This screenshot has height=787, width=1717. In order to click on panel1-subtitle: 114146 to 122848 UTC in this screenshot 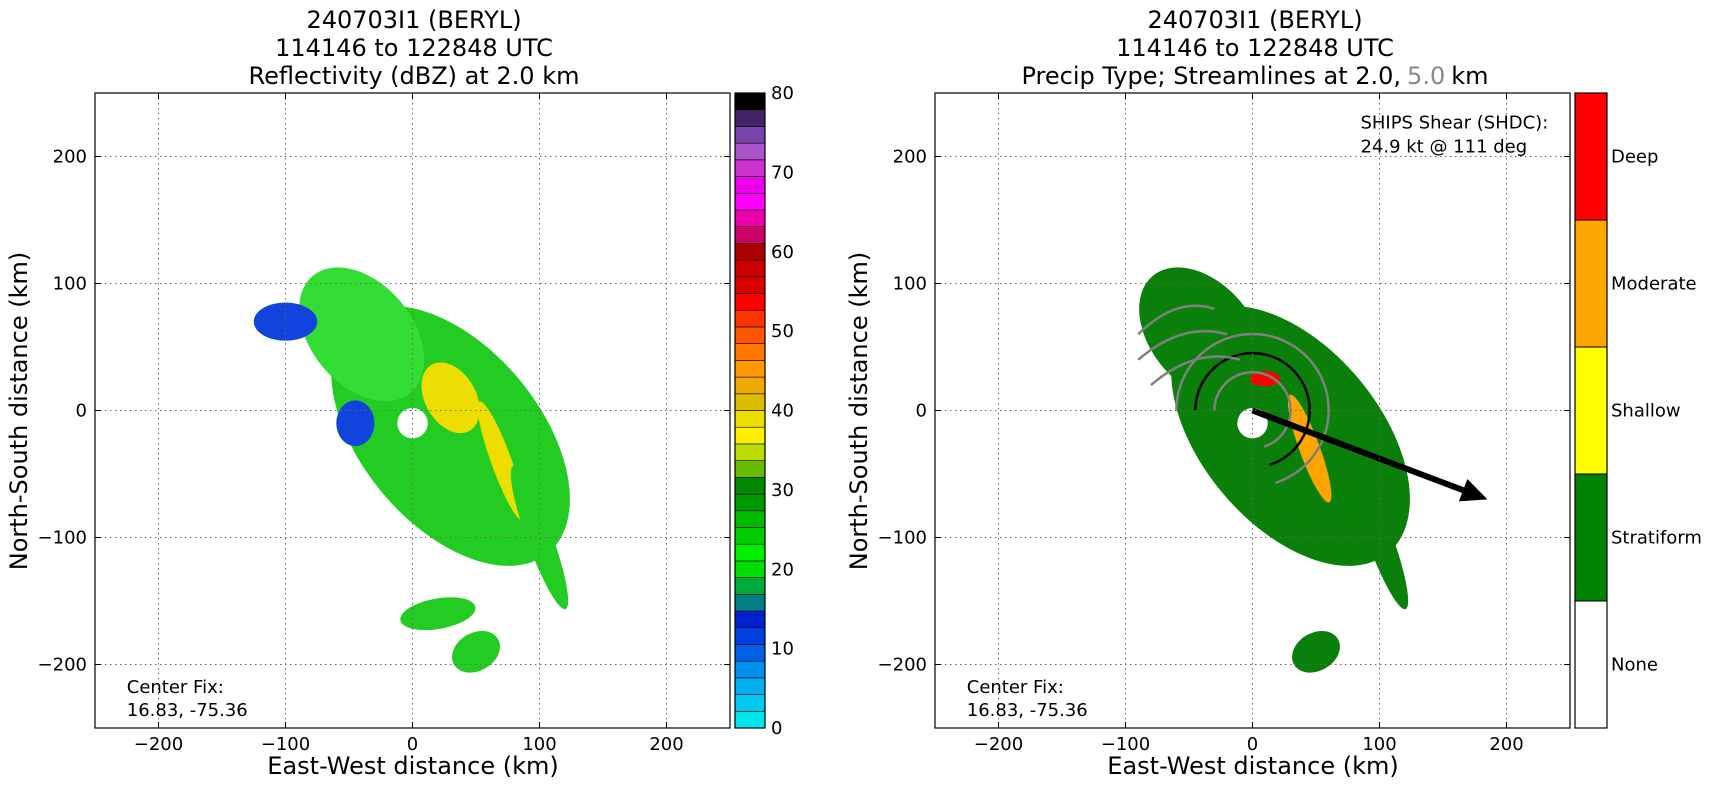, I will do `click(414, 48)`.